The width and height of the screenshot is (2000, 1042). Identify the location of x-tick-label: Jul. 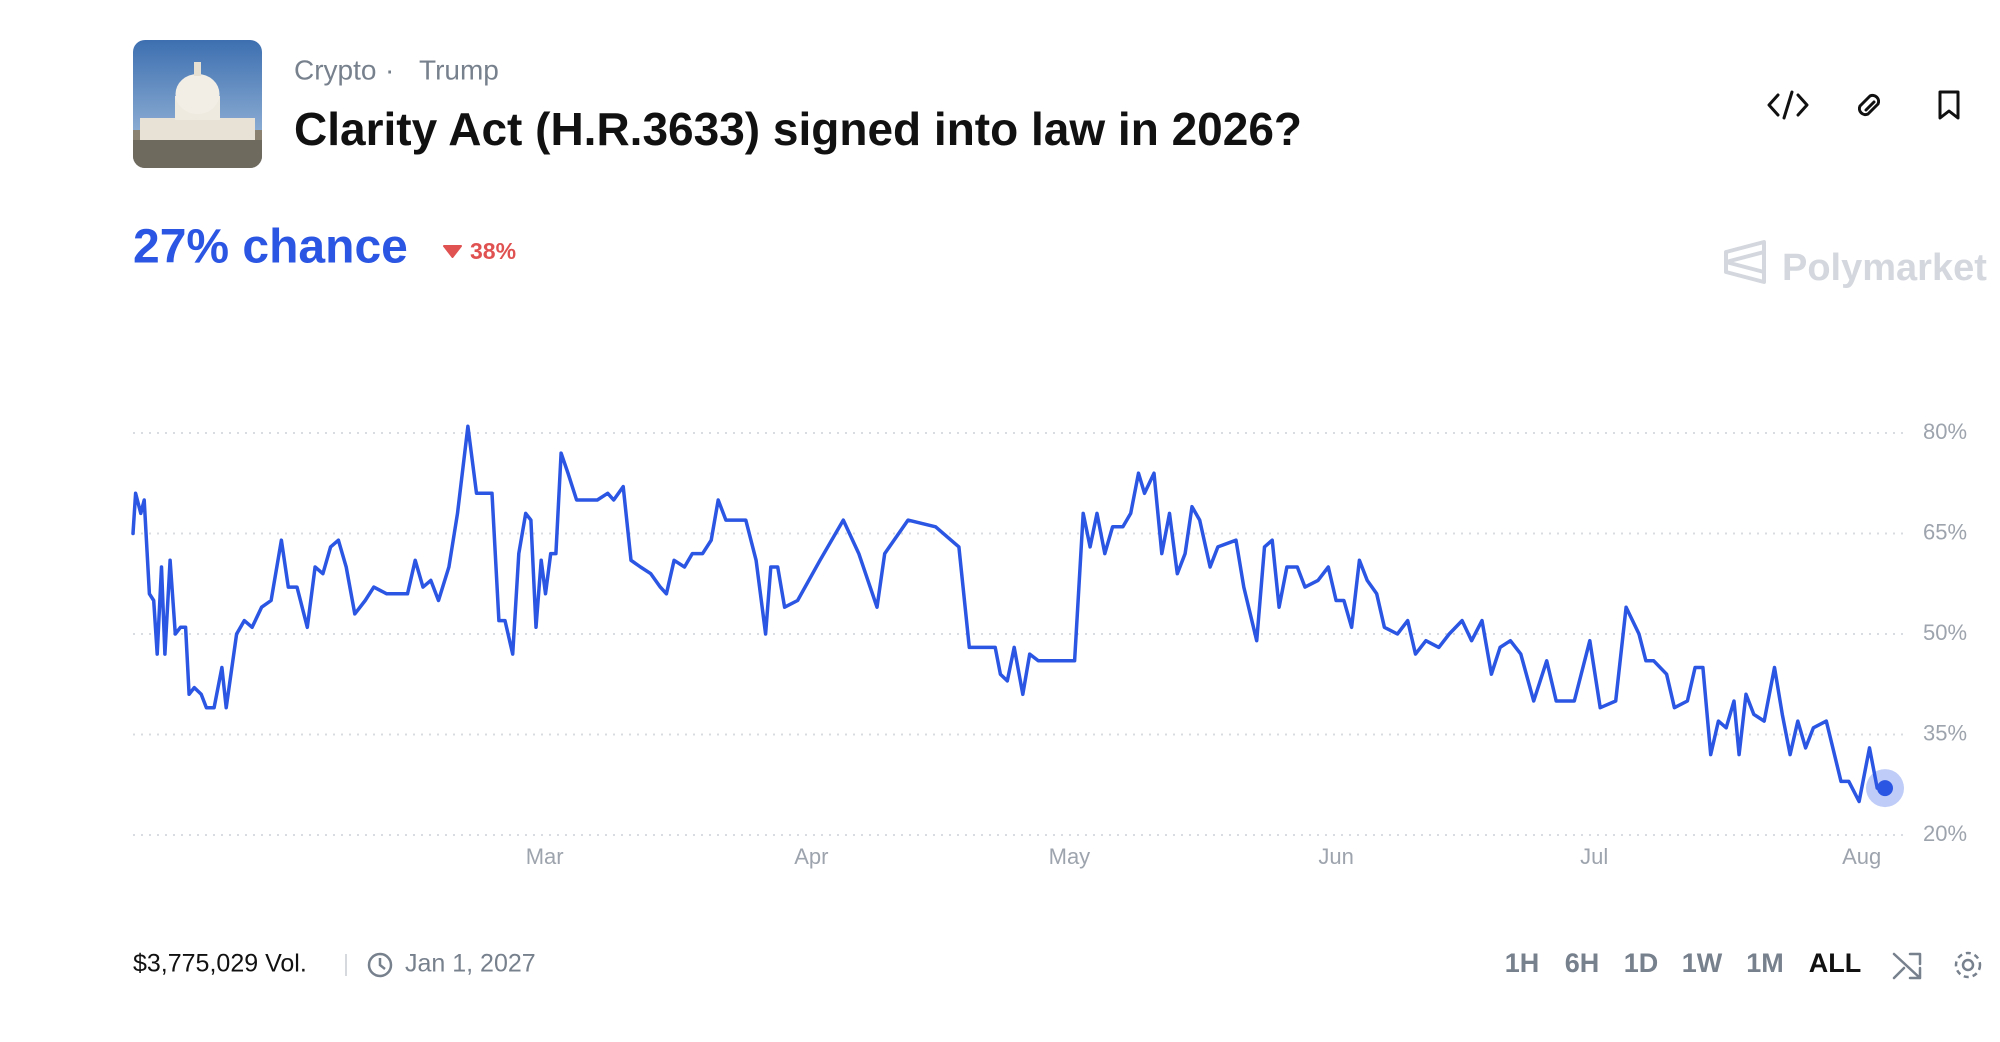
(1594, 856).